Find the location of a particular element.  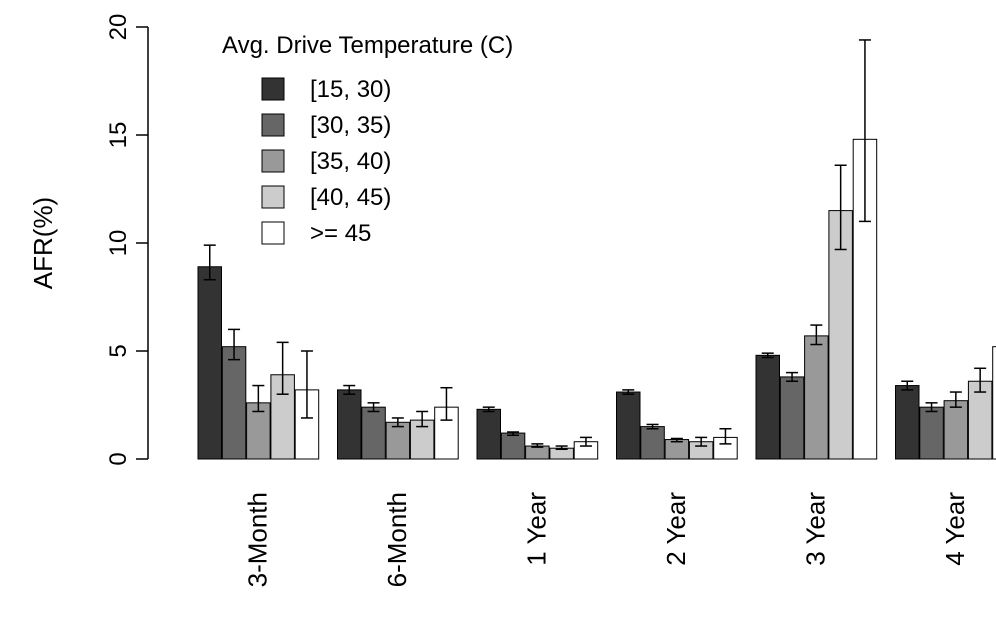

legend-label: >= 45 is located at coordinates (340, 233).